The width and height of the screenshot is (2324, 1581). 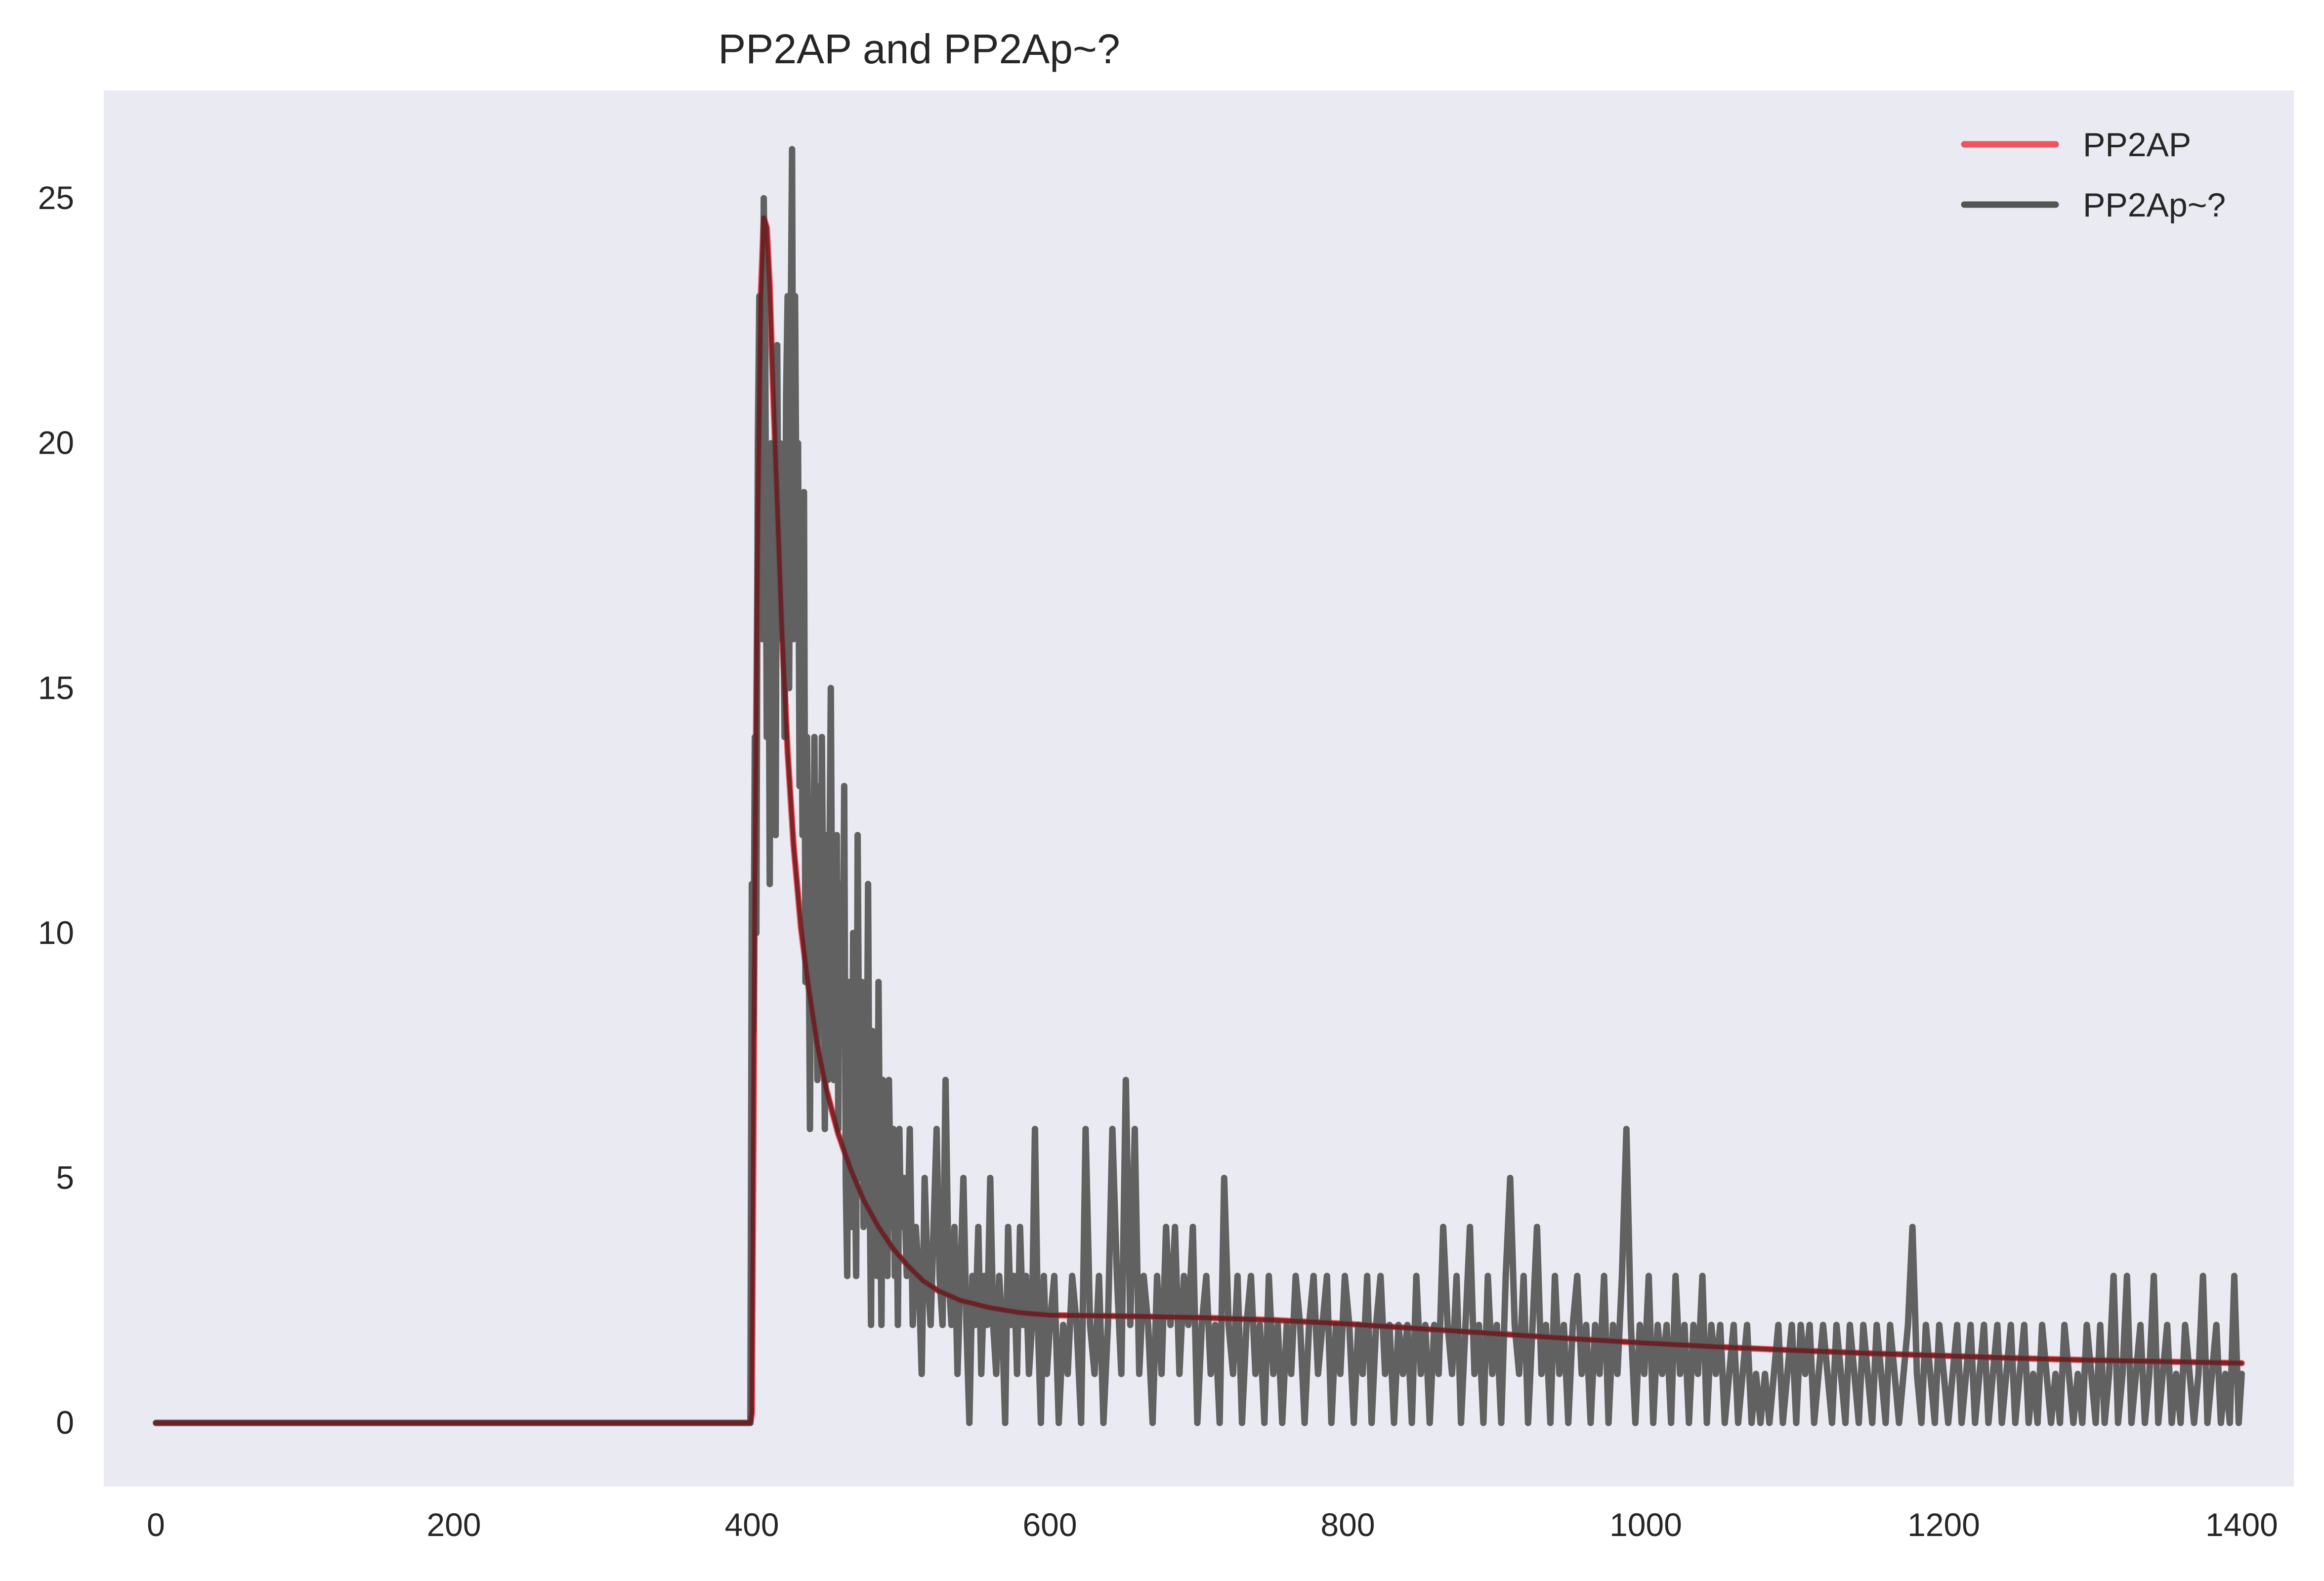 I want to click on y-tick-label: 20, so click(x=56, y=443).